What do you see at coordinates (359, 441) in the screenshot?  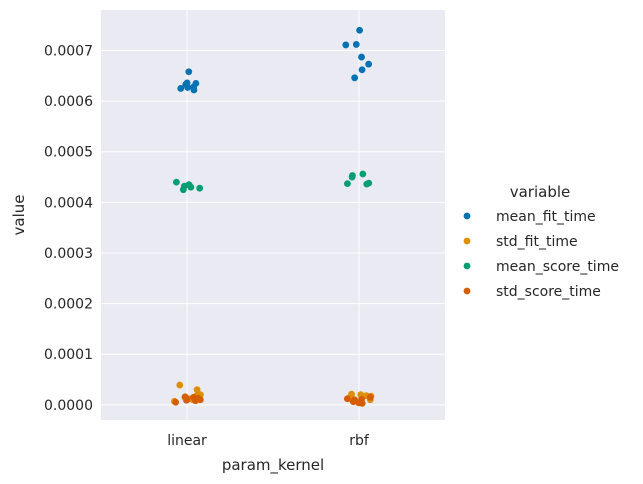 I see `x-tick-label: rbf` at bounding box center [359, 441].